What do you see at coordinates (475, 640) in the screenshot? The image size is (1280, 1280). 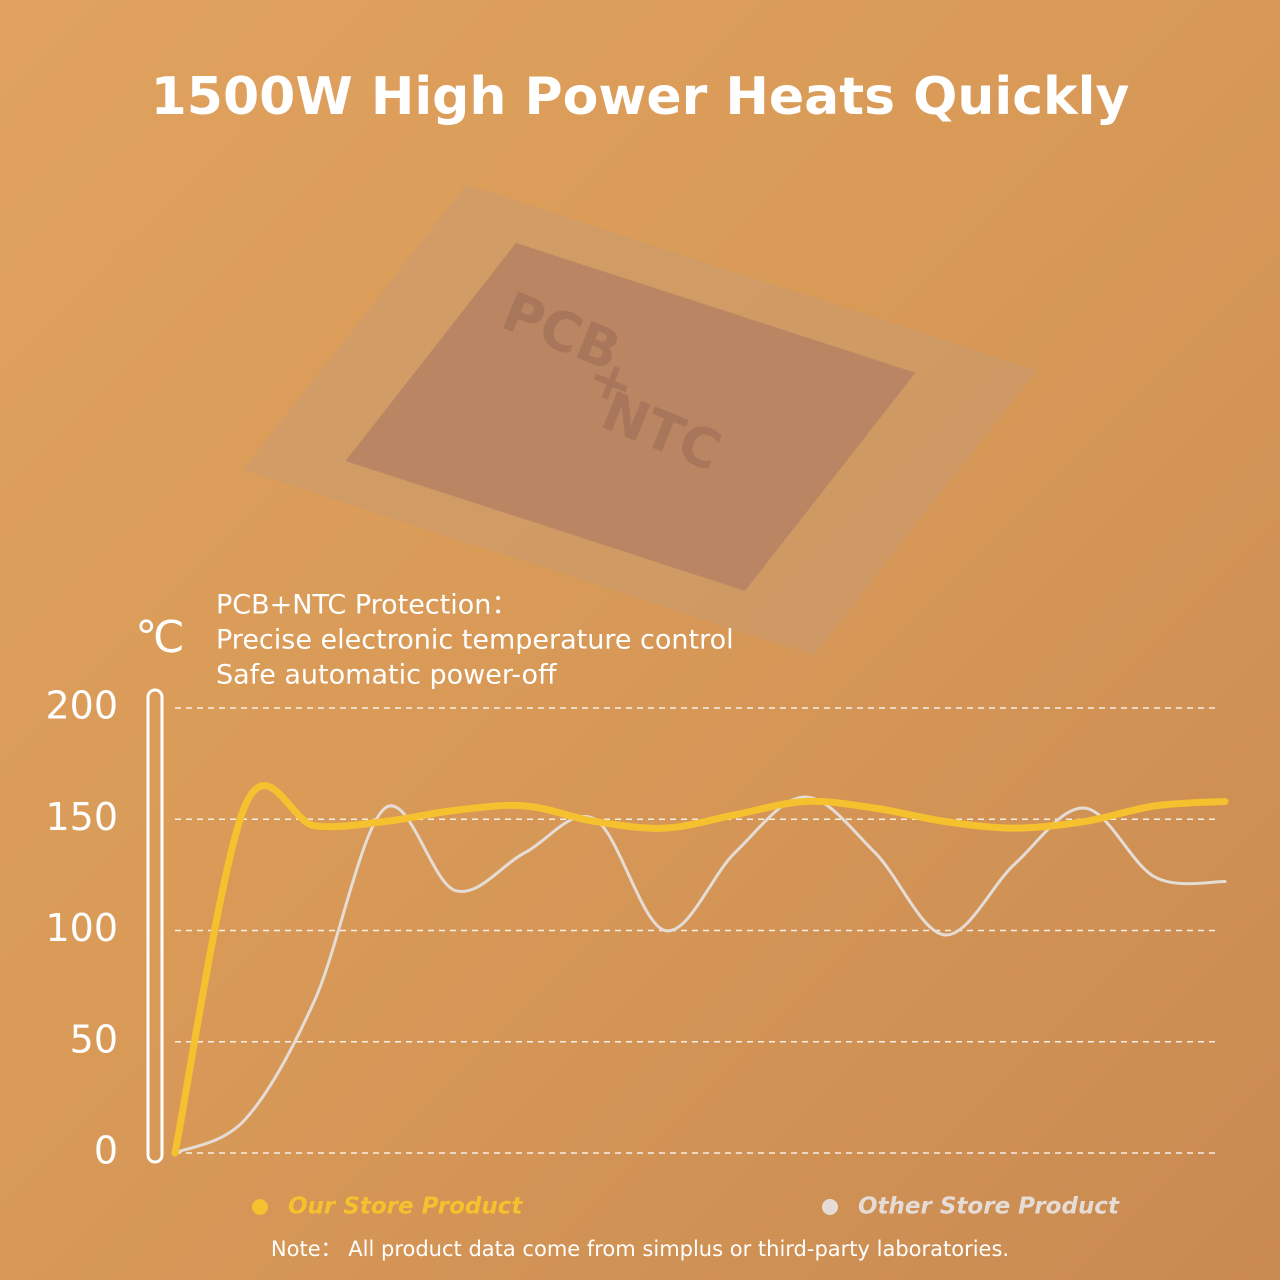 I see `annotation: Precise electronic temperature control` at bounding box center [475, 640].